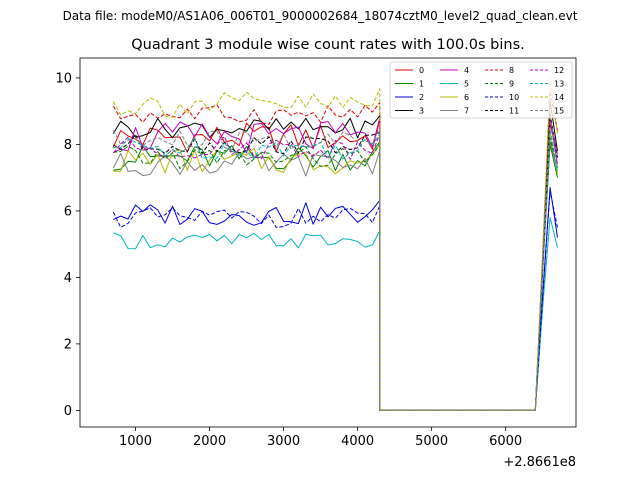 The image size is (640, 480). What do you see at coordinates (466, 97) in the screenshot?
I see `legend-label-6: 6` at bounding box center [466, 97].